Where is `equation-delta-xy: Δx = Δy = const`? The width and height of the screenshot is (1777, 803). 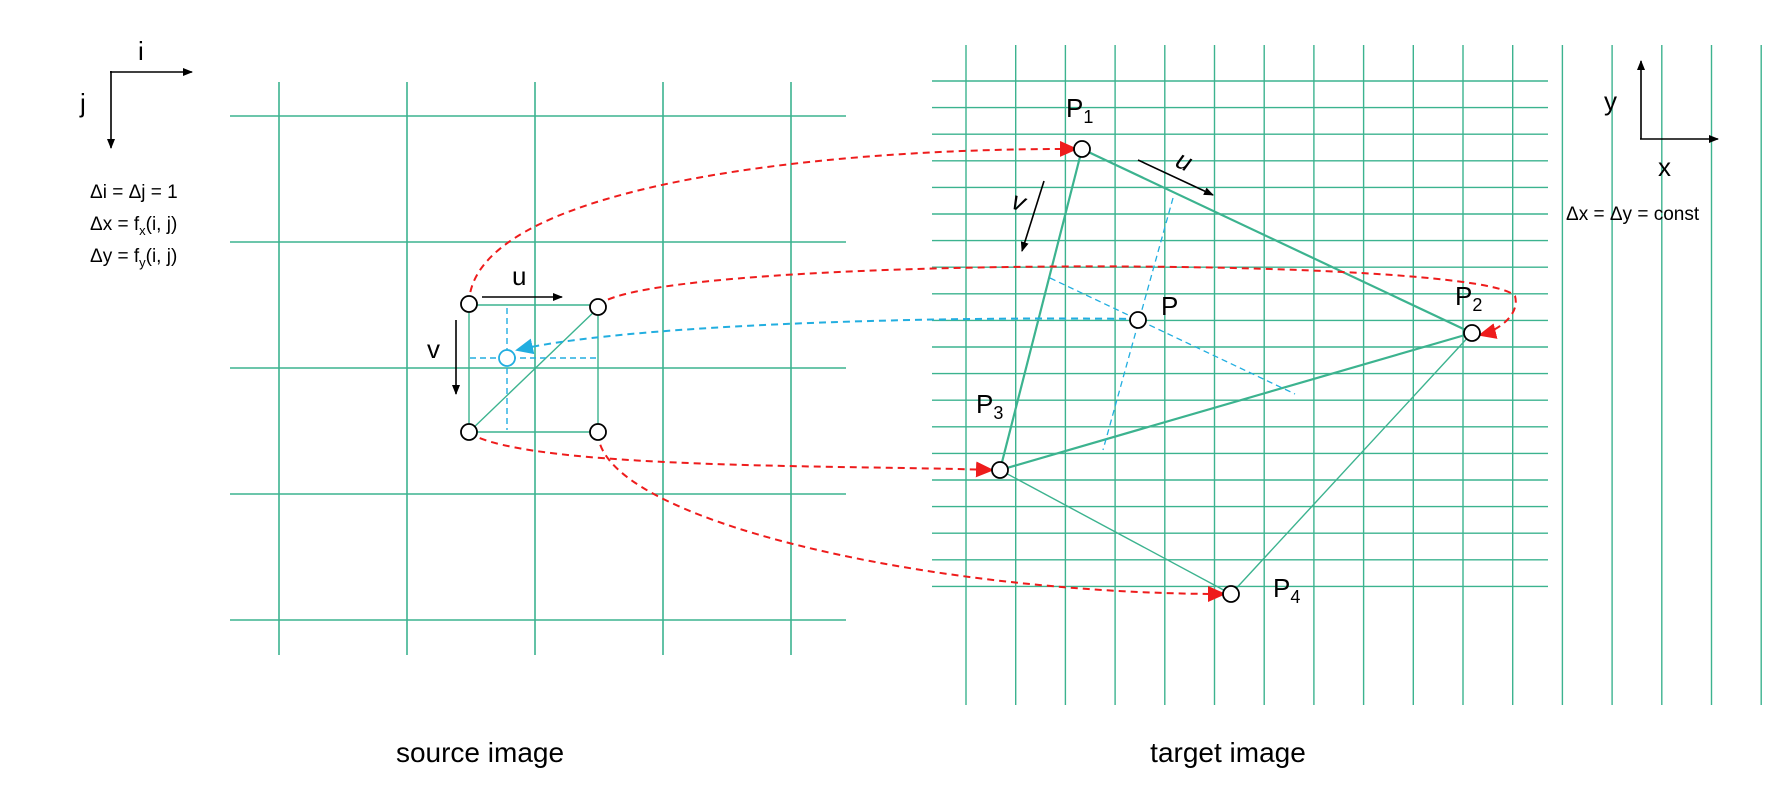 equation-delta-xy: Δx = Δy = const is located at coordinates (1633, 214).